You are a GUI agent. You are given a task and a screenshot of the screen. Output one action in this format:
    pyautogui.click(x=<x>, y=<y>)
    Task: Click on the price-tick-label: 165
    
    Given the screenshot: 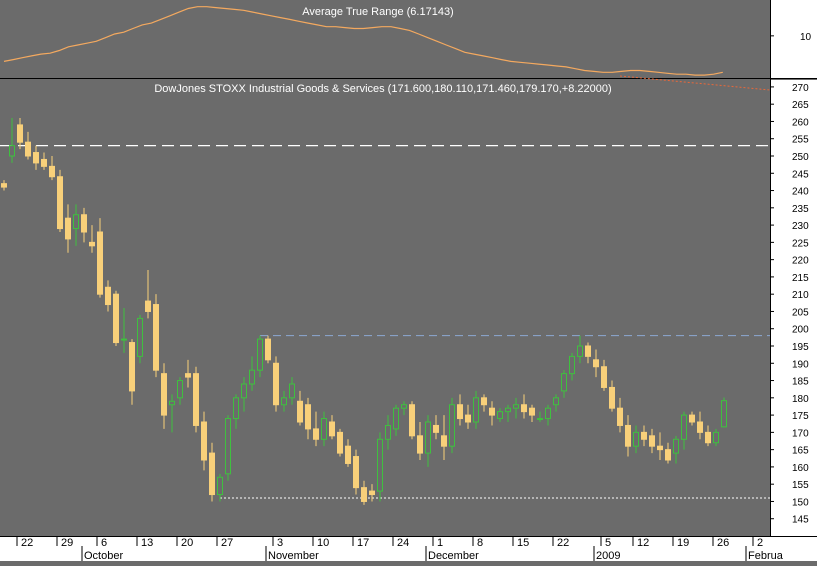 What is the action you would take?
    pyautogui.click(x=800, y=451)
    